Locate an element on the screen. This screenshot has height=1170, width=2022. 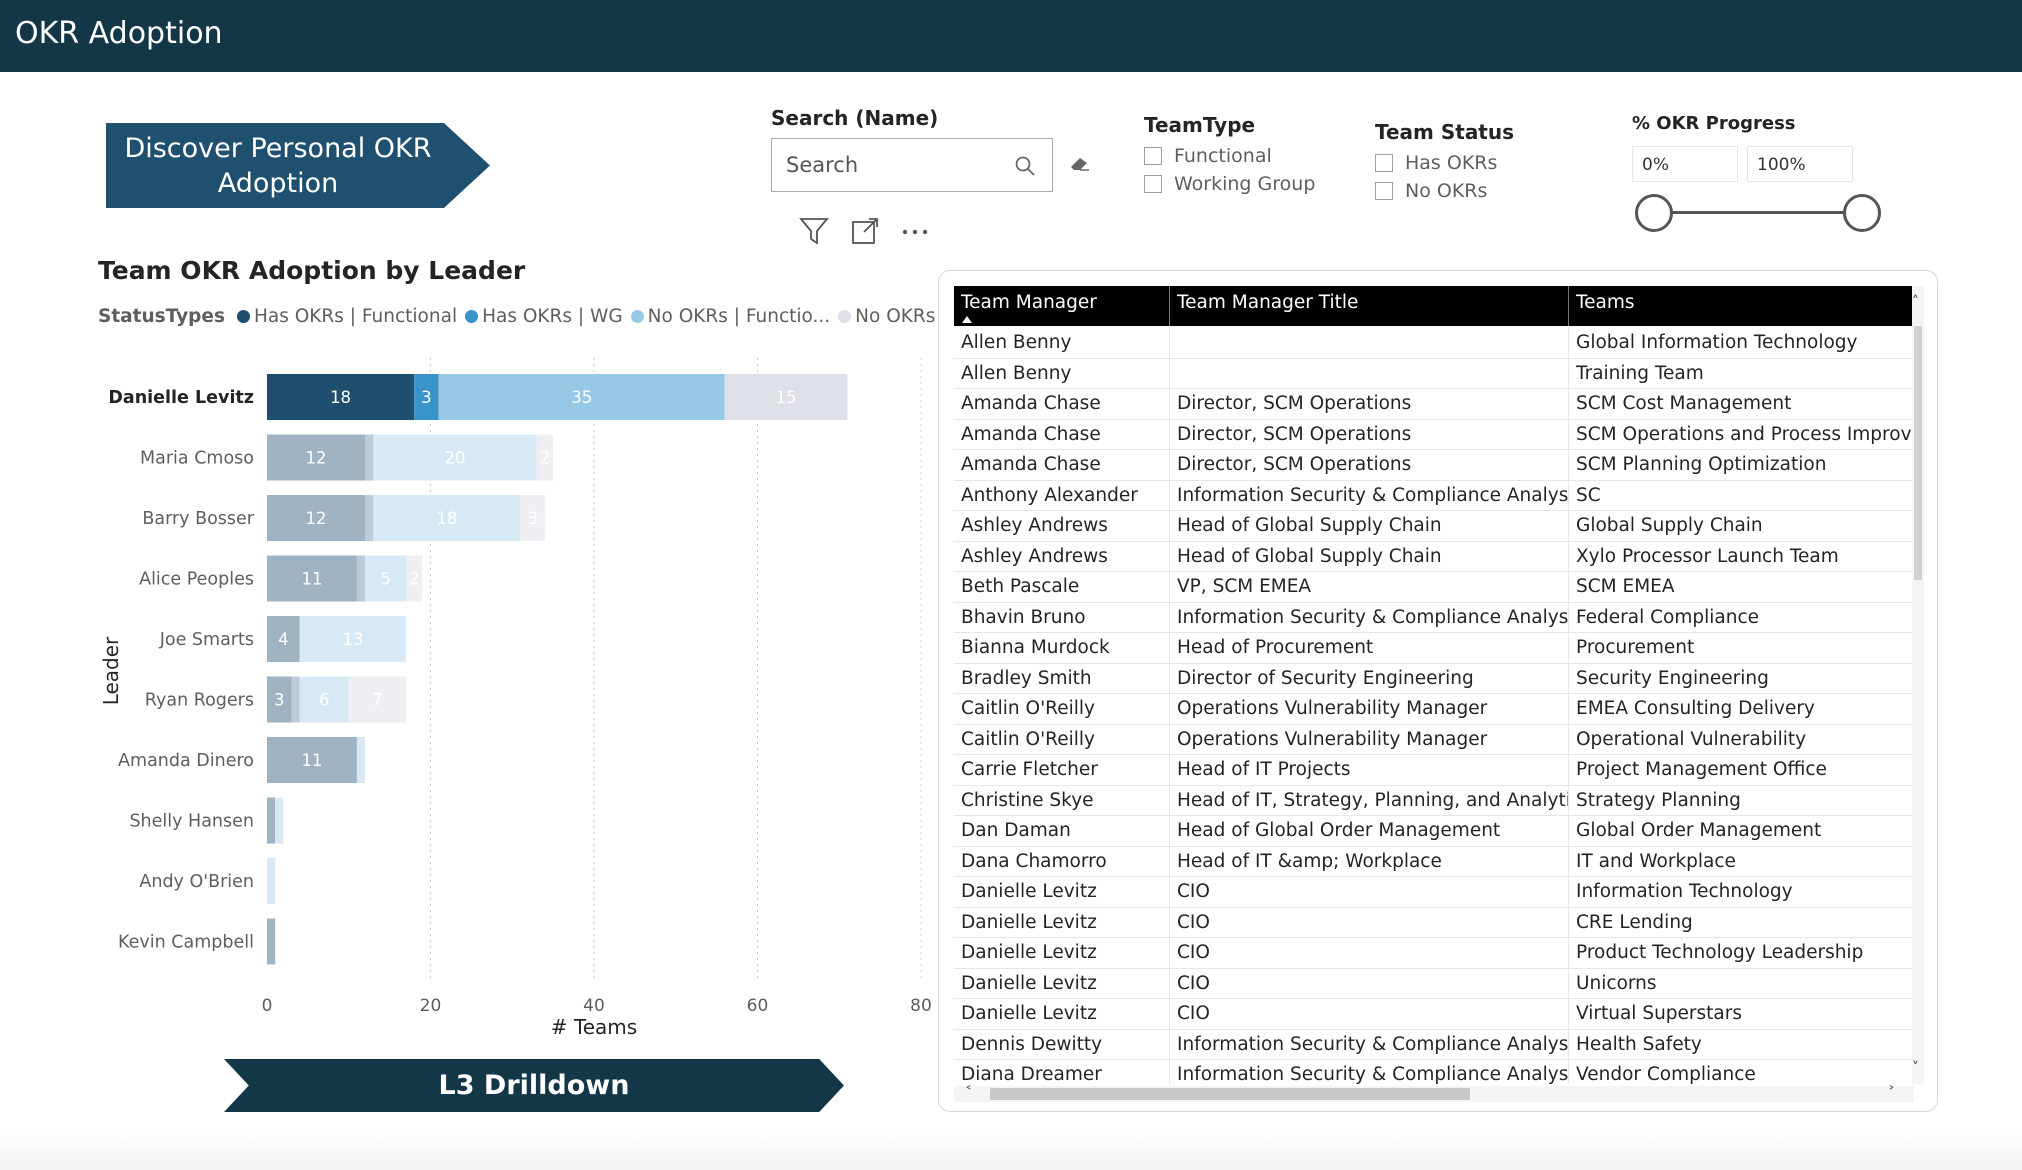
scroll-up-icon: ˄ is located at coordinates (1915, 302).